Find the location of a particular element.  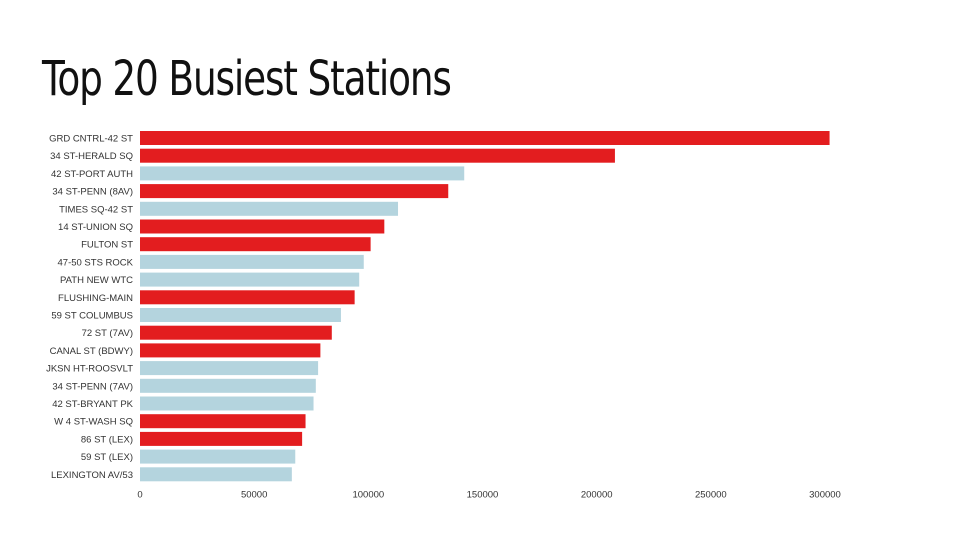

y-tick-label: FLUSHING-MAIN is located at coordinates (95, 298).